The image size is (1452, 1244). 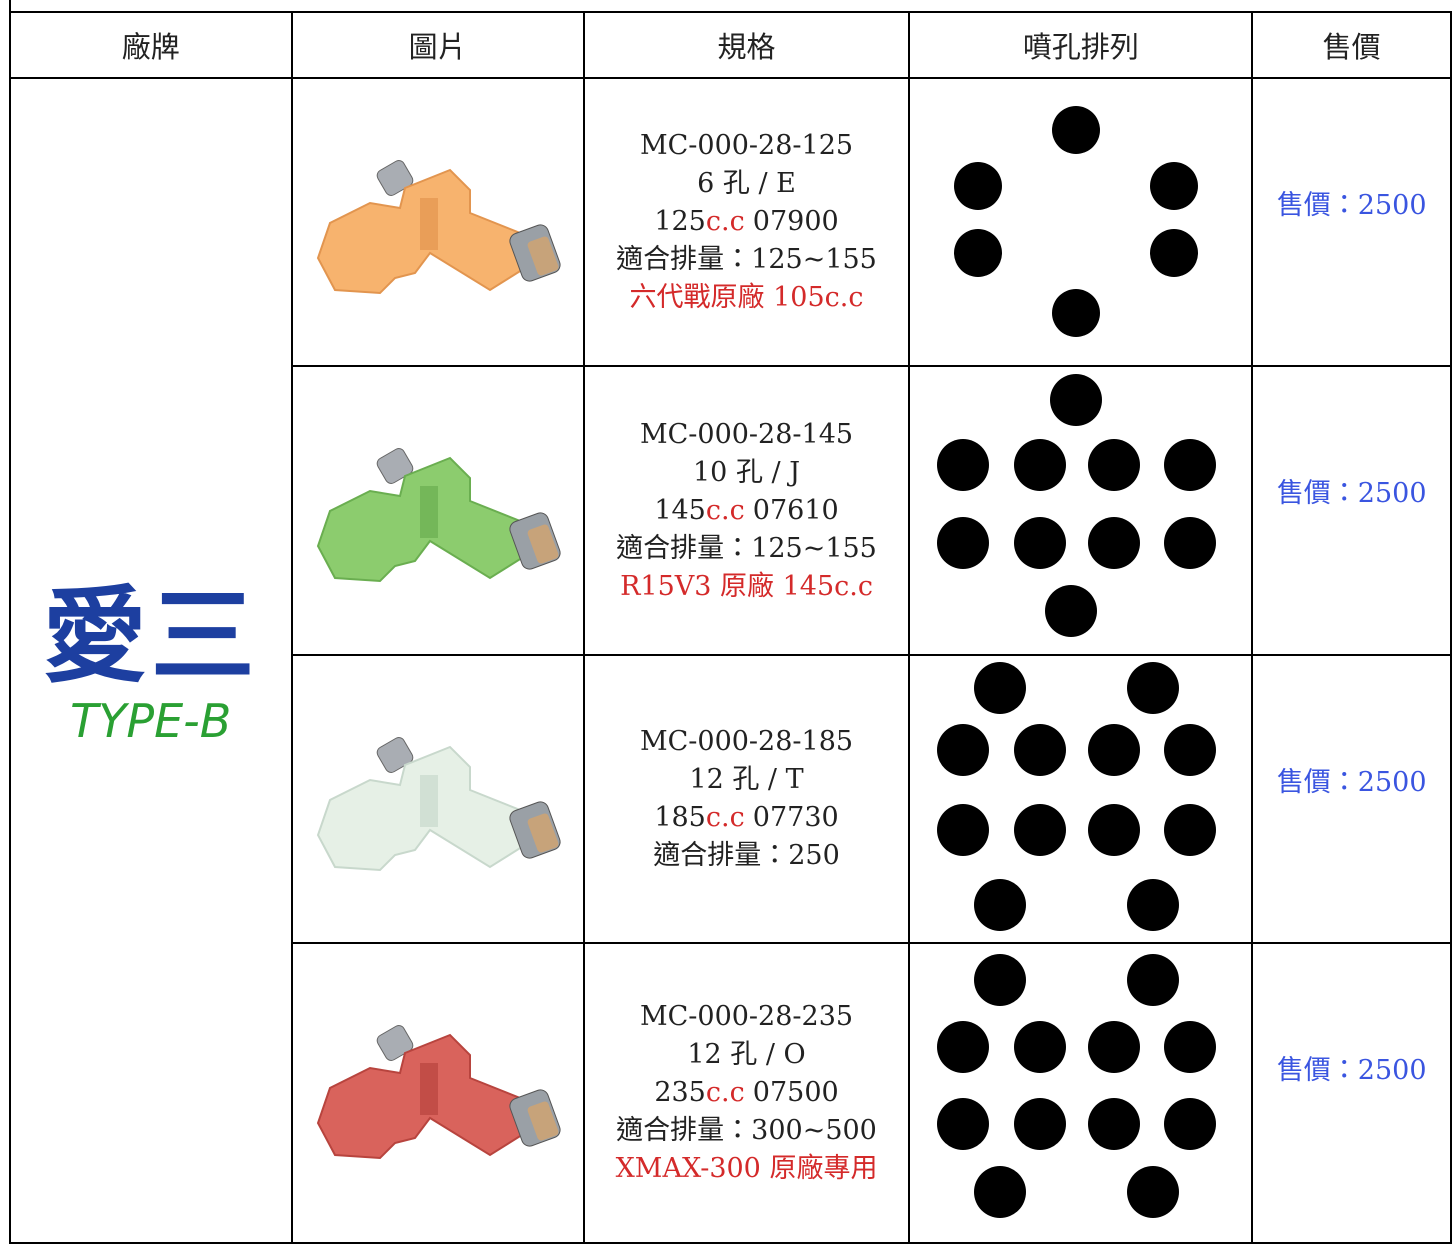 What do you see at coordinates (680, 1092) in the screenshot?
I see `displacement: 235` at bounding box center [680, 1092].